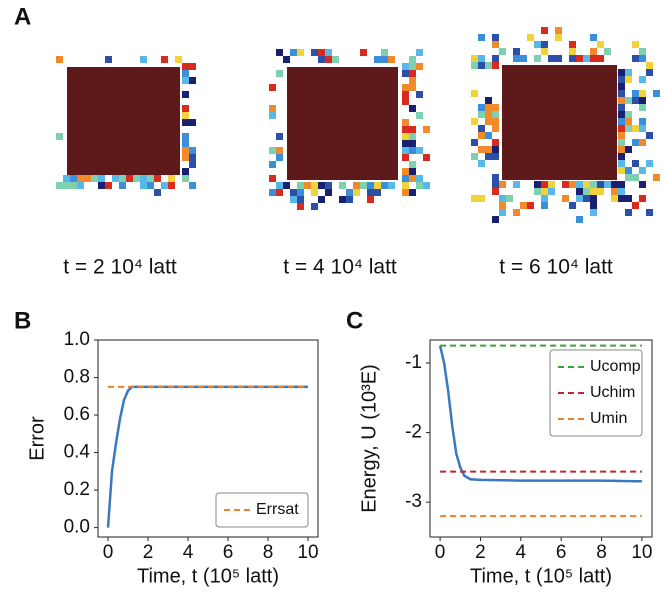 This screenshot has height=594, width=667. What do you see at coordinates (413, 362) in the screenshot?
I see `y-tick-label: -1` at bounding box center [413, 362].